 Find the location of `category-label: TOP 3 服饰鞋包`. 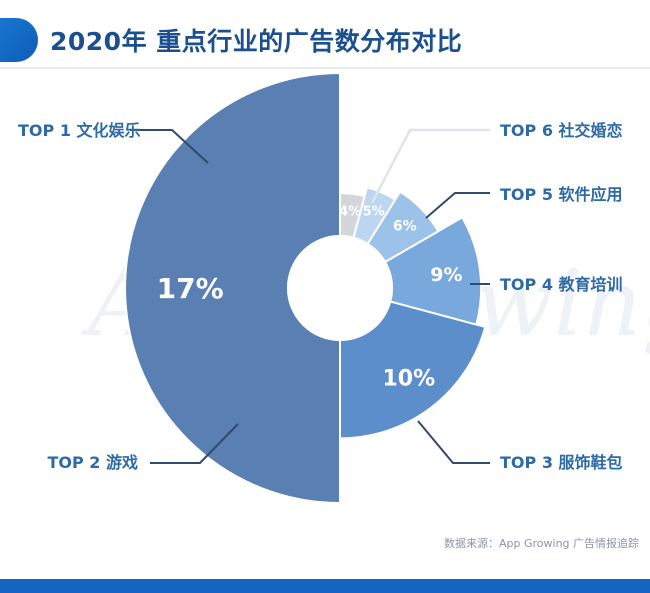

category-label: TOP 3 服饰鞋包 is located at coordinates (561, 462).